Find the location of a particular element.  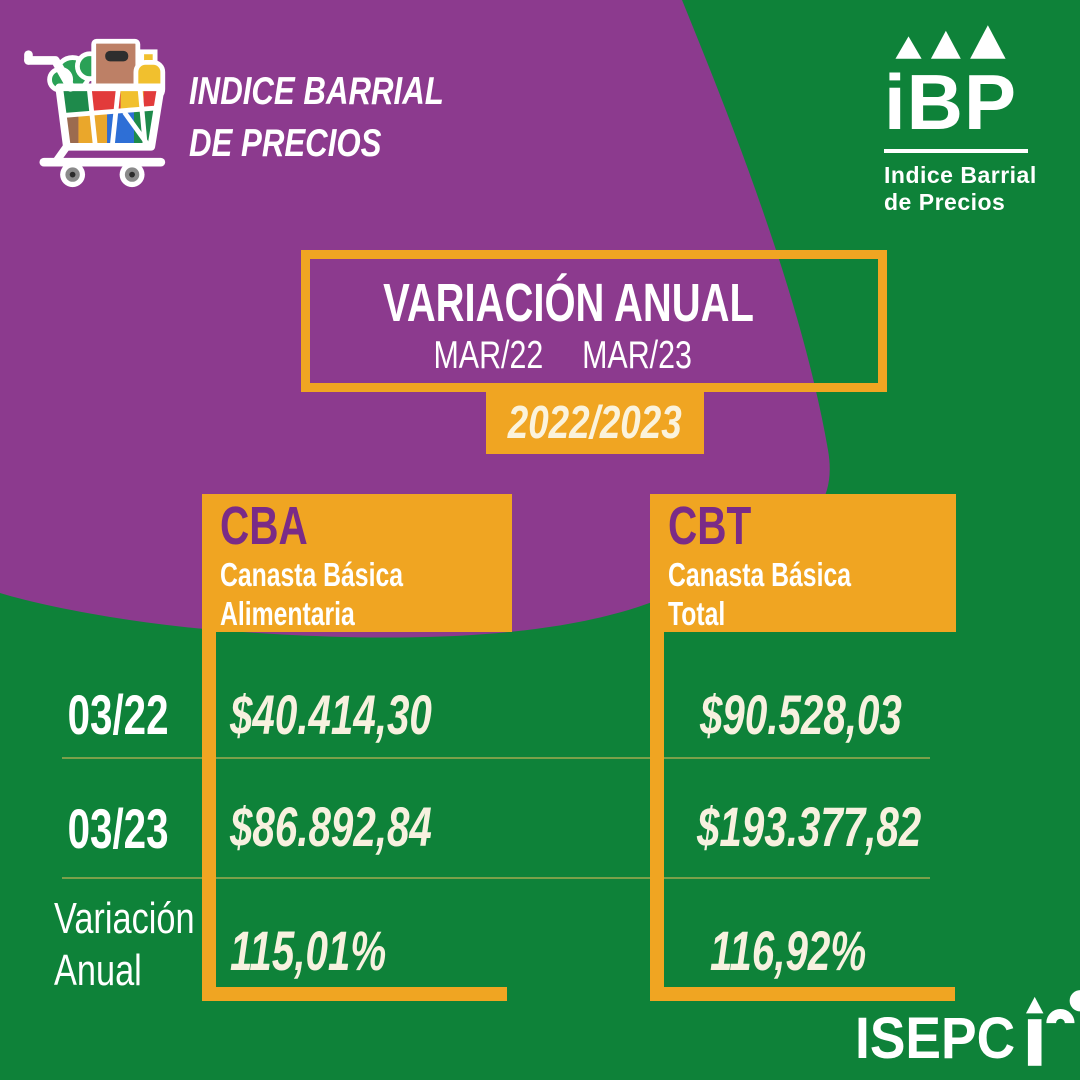

cbt-code: CBT is located at coordinates (710, 526).